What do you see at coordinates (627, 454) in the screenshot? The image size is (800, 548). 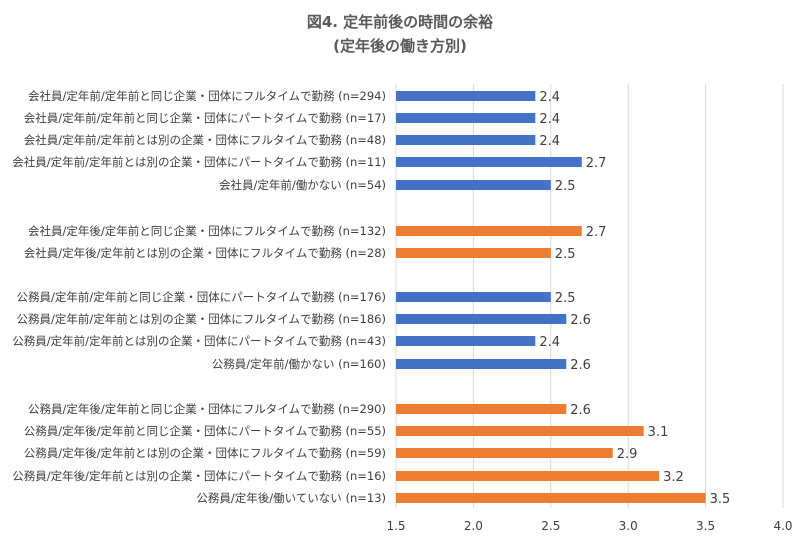 I see `value-label: 2.9` at bounding box center [627, 454].